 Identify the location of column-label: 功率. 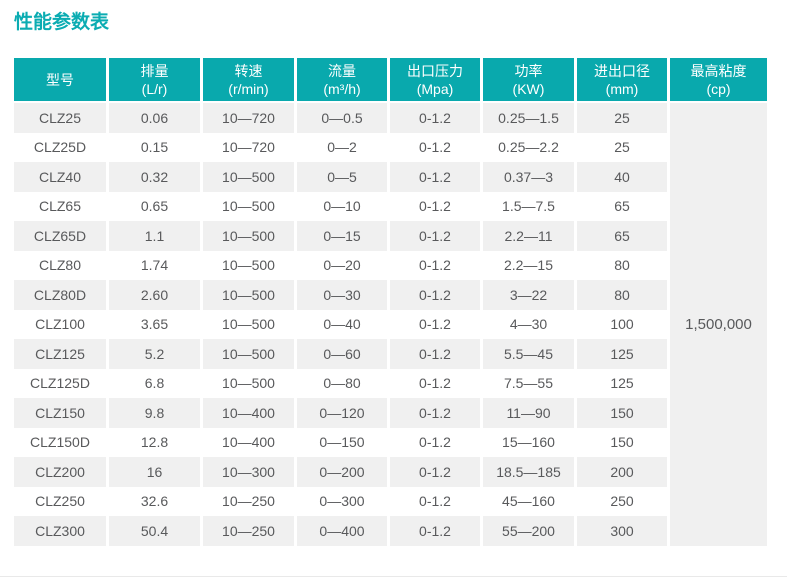
(528, 70).